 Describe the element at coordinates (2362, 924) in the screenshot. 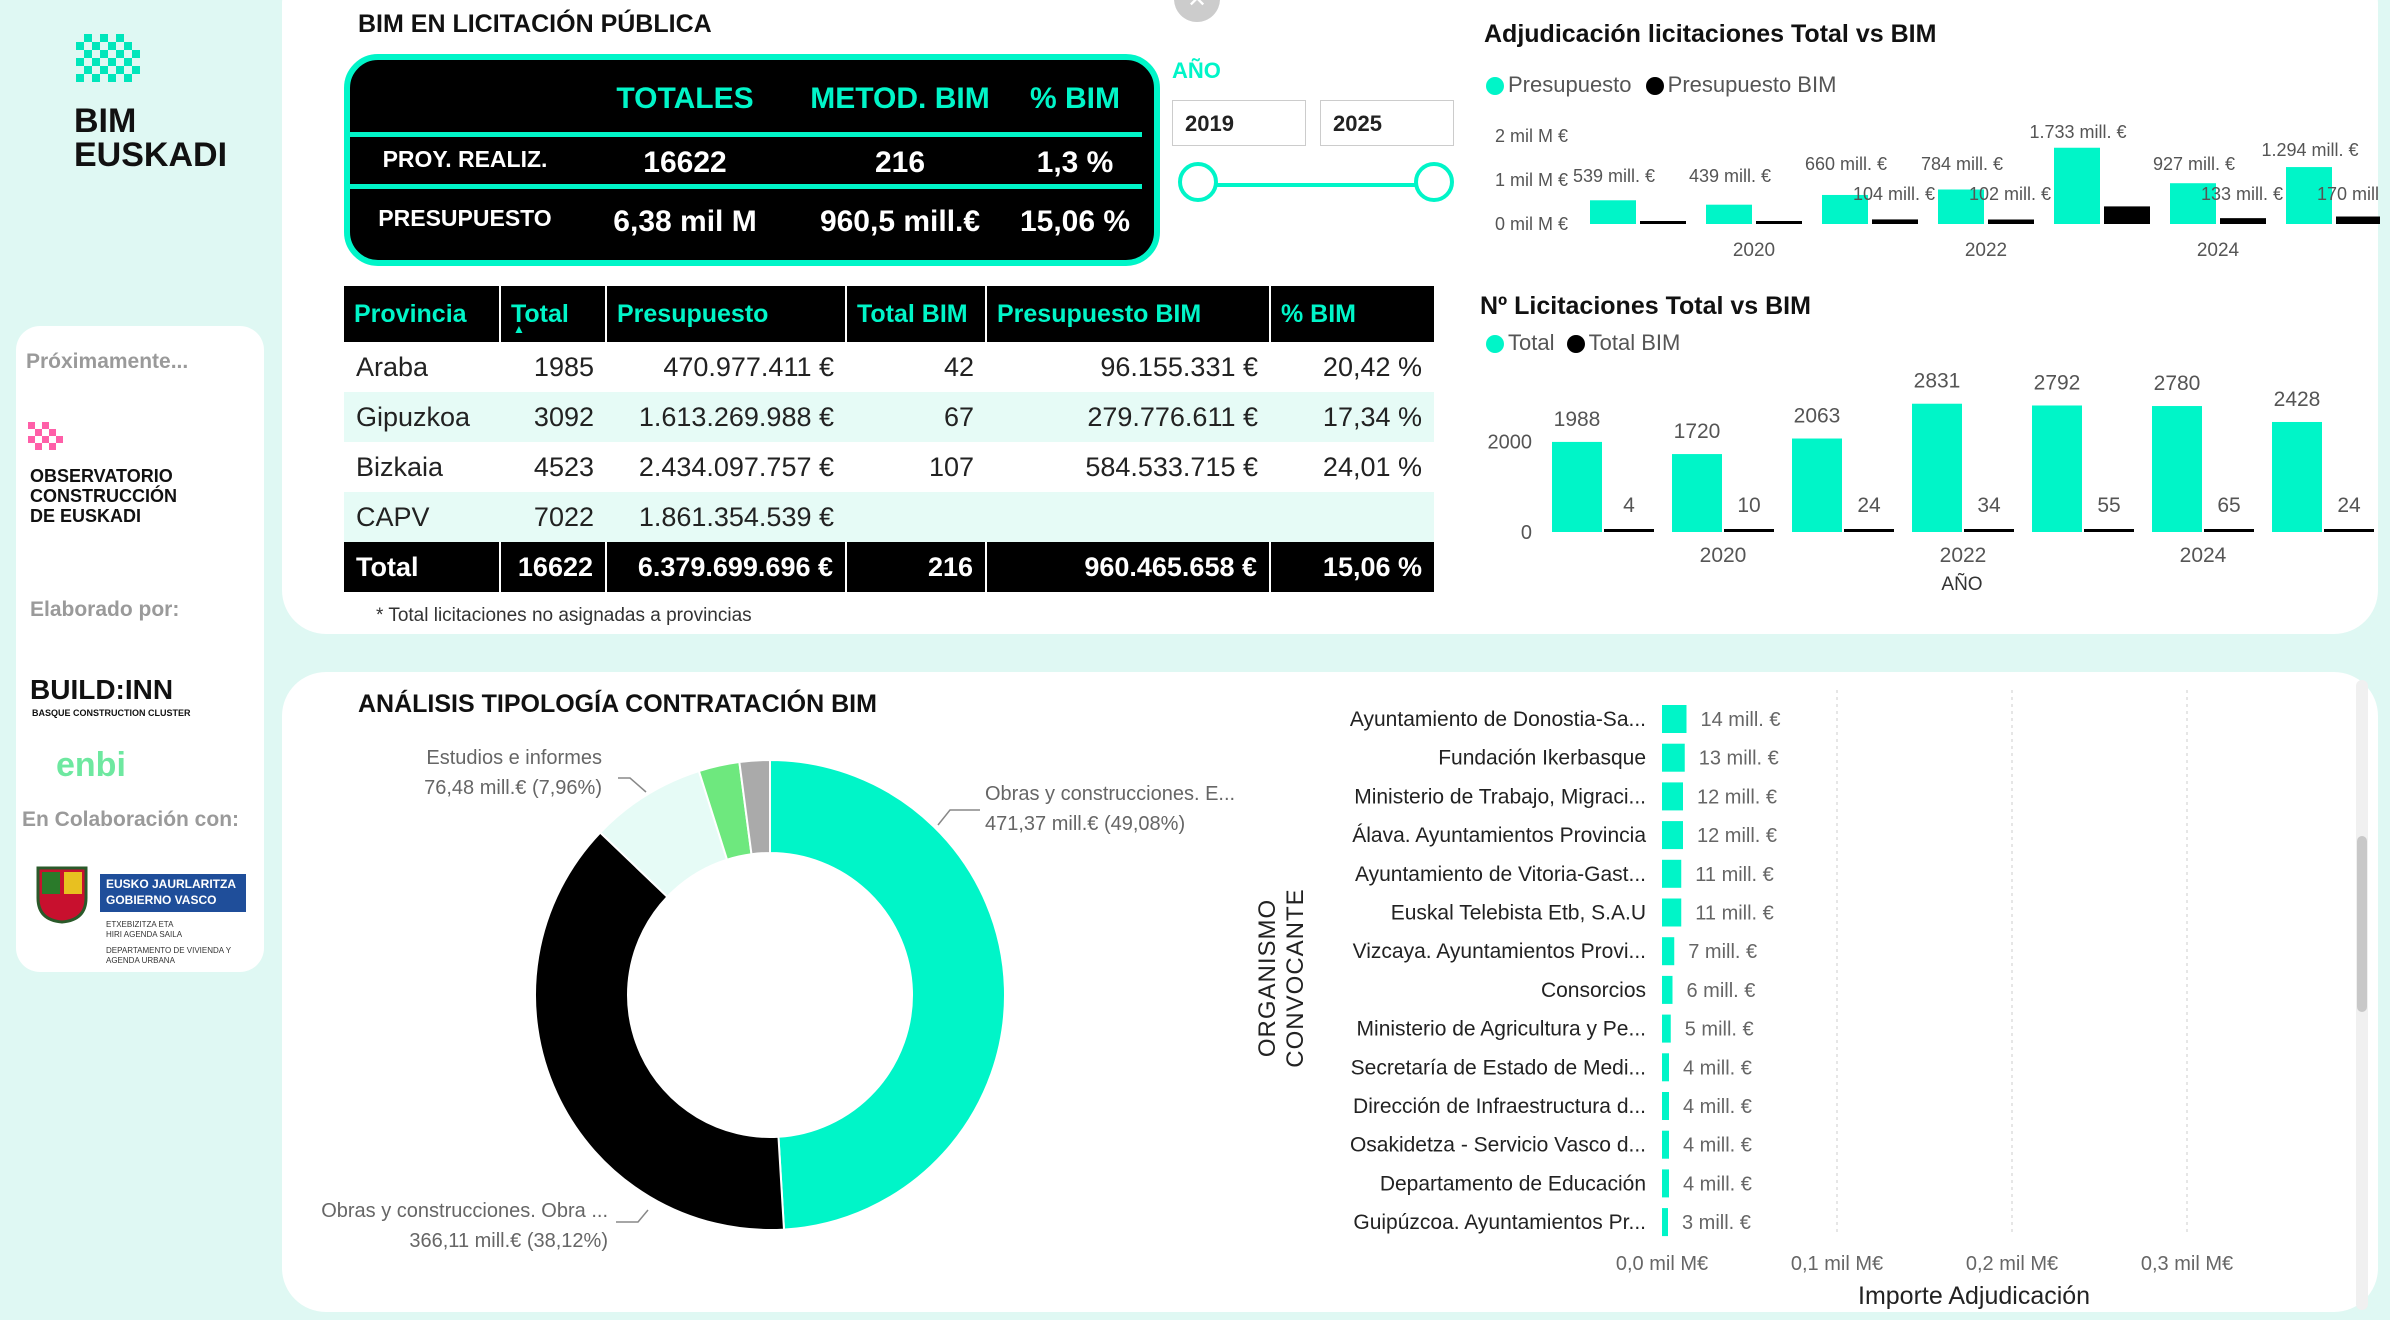

I see `scrollbar-thumb` at that location.